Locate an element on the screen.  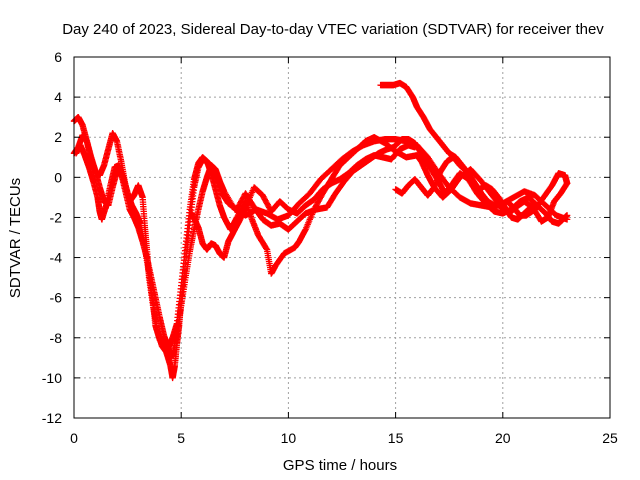
y-tick-label: -10 is located at coordinates (52, 378).